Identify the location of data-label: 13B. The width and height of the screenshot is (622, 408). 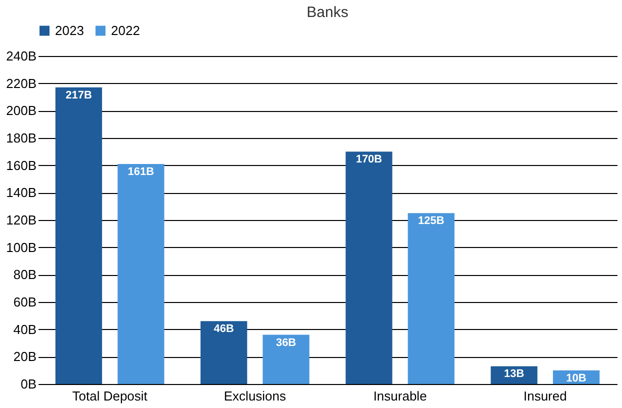
(514, 374).